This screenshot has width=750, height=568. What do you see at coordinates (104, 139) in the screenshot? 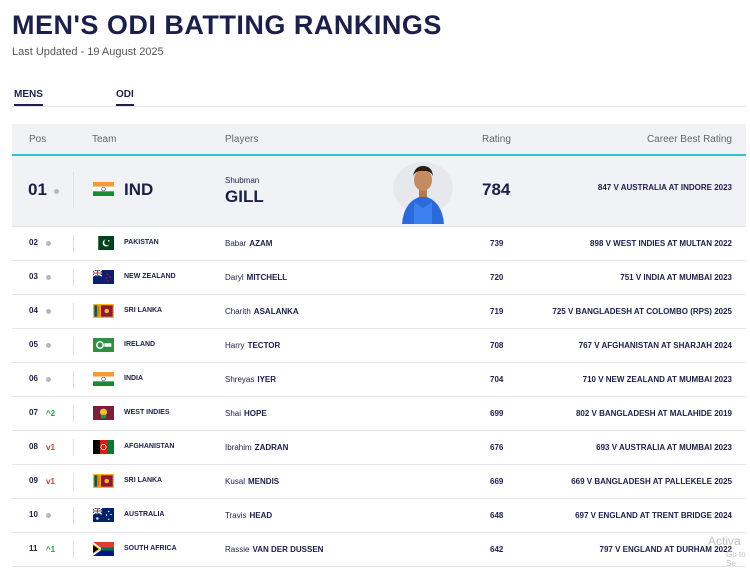
I see `header-team: Team` at bounding box center [104, 139].